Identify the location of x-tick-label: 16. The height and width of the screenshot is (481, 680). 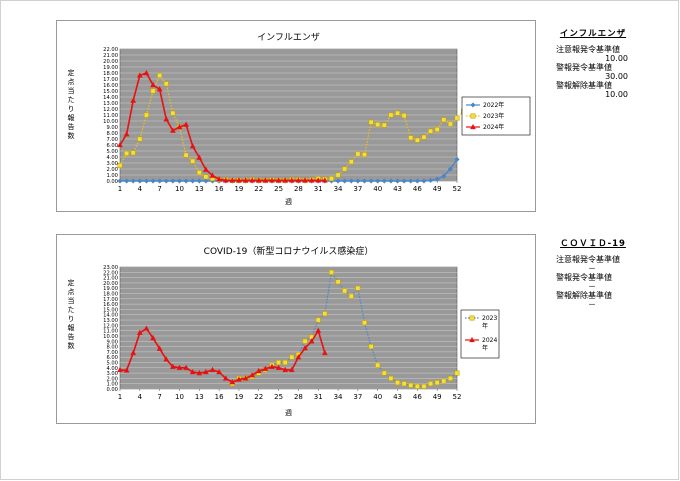
(219, 397).